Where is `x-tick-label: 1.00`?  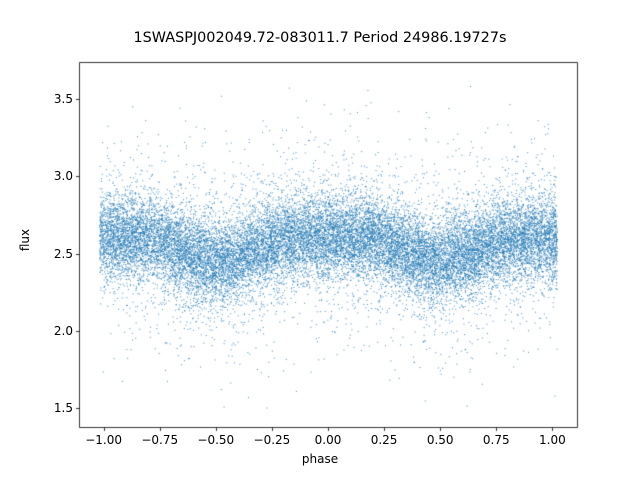
x-tick-label: 1.00 is located at coordinates (552, 440).